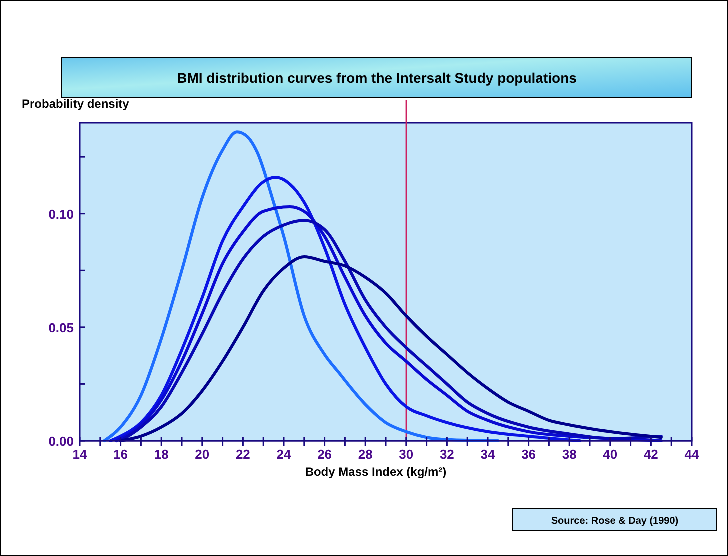  Describe the element at coordinates (610, 454) in the screenshot. I see `x-tick-label: 40` at that location.